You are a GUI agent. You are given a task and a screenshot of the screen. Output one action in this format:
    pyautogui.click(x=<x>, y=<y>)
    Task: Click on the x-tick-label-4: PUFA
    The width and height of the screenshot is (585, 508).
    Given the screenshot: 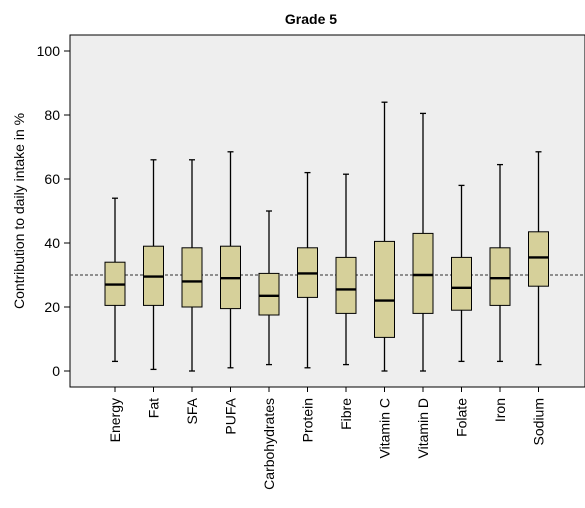 What is the action you would take?
    pyautogui.click(x=231, y=415)
    